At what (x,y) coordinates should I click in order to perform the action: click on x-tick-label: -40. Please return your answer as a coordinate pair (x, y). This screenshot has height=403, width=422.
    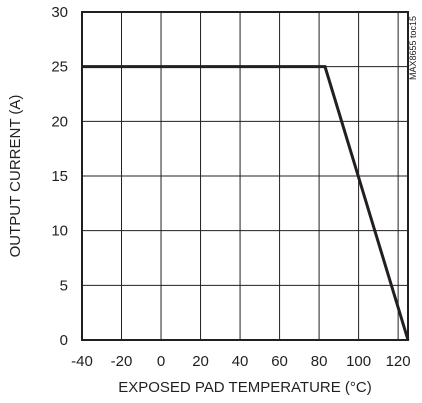
    Looking at the image, I should click on (82, 361).